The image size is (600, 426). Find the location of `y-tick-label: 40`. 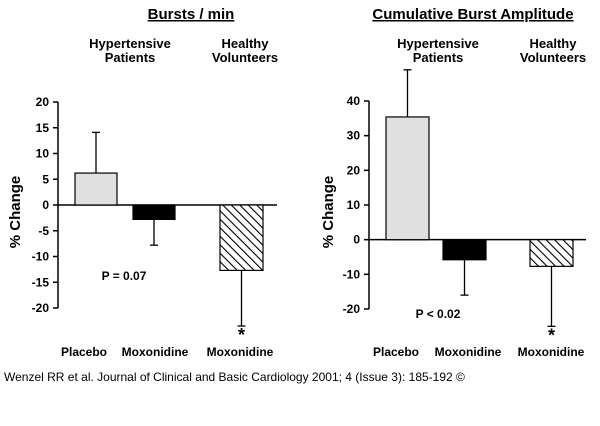

y-tick-label: 40 is located at coordinates (354, 101).